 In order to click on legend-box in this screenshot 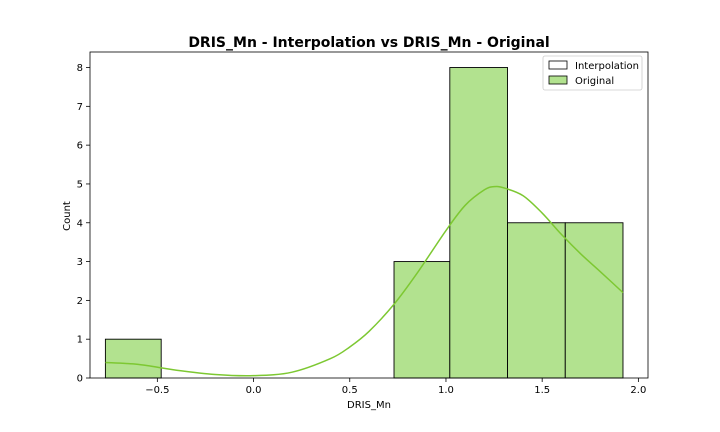, I will do `click(592, 73)`.